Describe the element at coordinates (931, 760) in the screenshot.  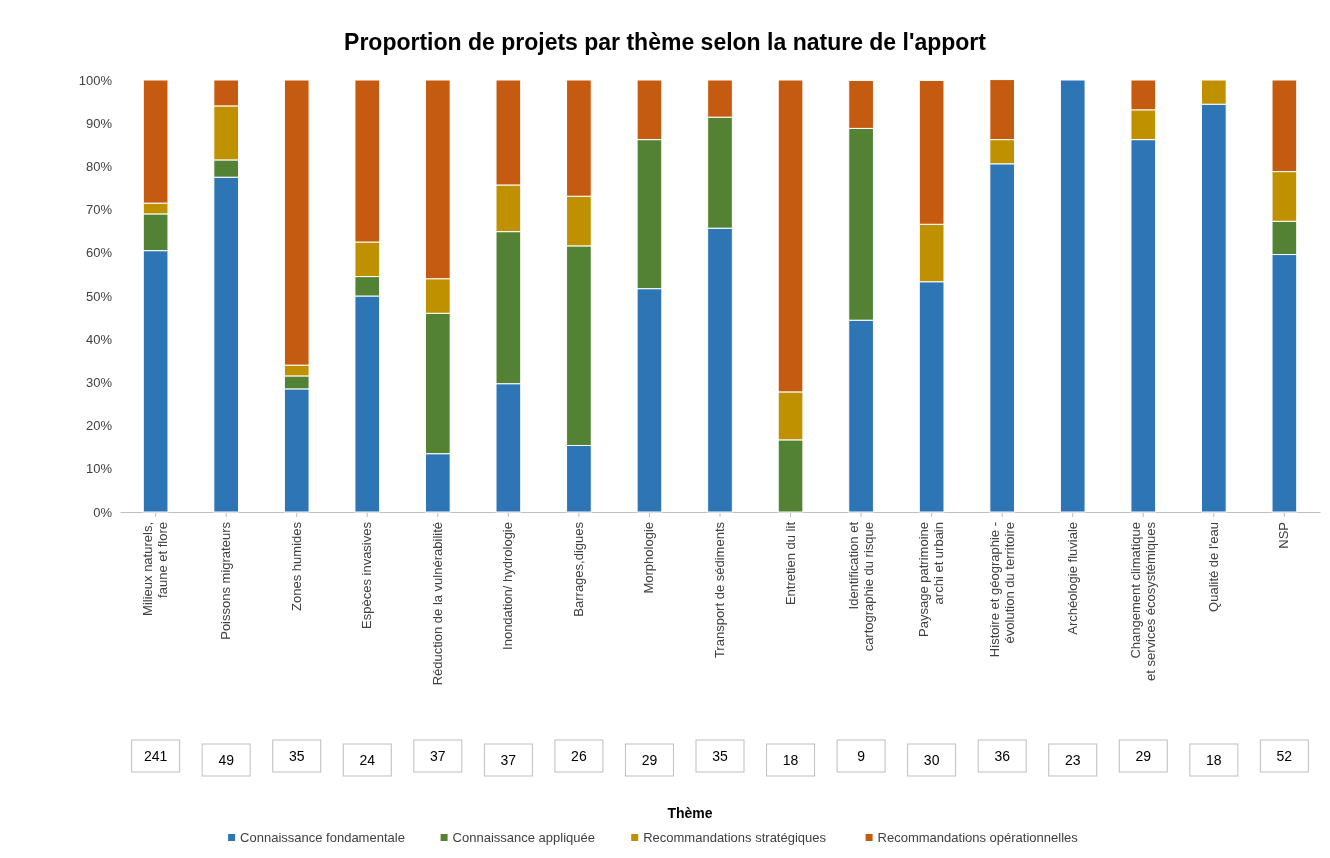
I see `text: 30` at that location.